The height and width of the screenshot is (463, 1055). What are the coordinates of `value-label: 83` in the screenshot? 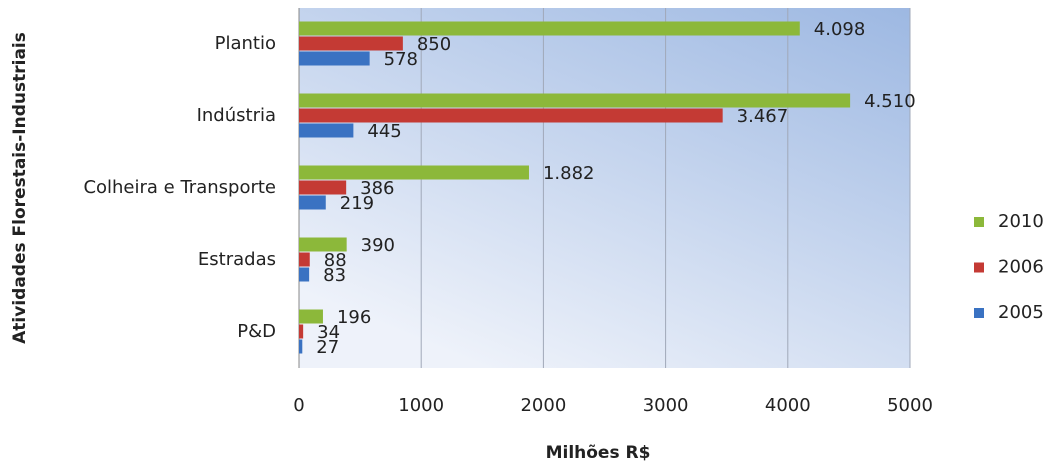 It's located at (334, 275).